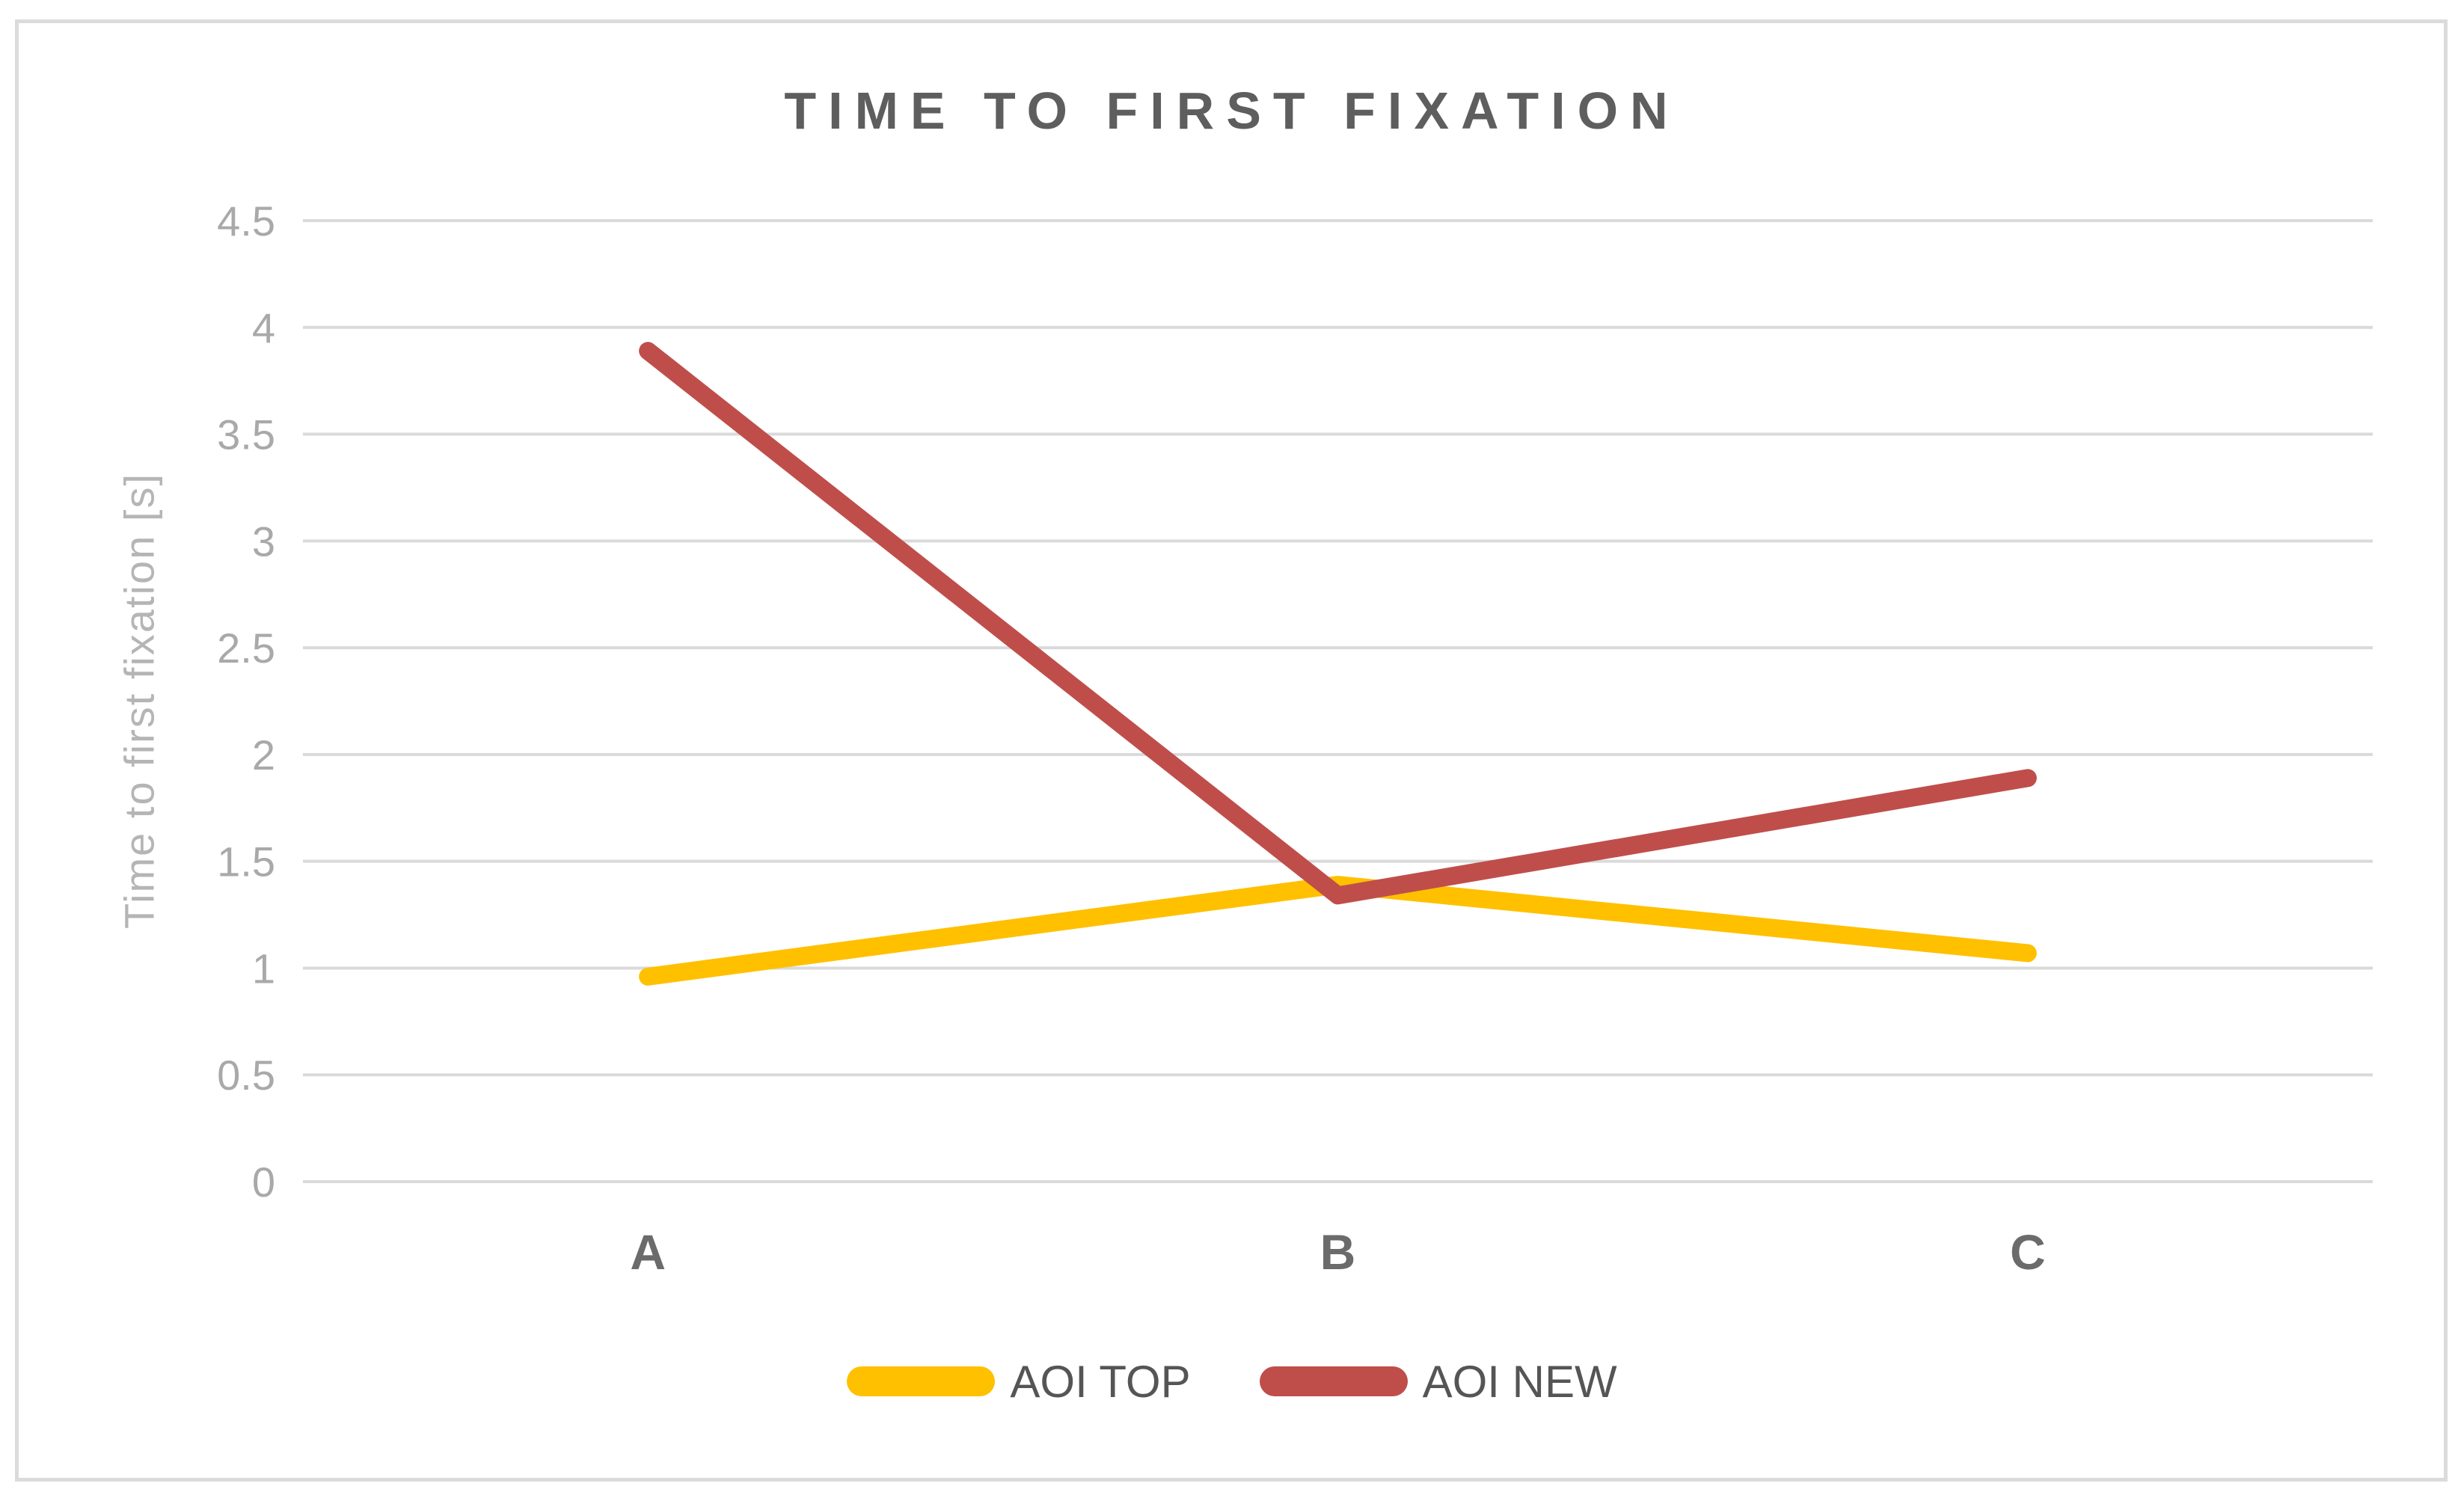 The image size is (2464, 1504). I want to click on legend-swatch-aoi-new, so click(1333, 1381).